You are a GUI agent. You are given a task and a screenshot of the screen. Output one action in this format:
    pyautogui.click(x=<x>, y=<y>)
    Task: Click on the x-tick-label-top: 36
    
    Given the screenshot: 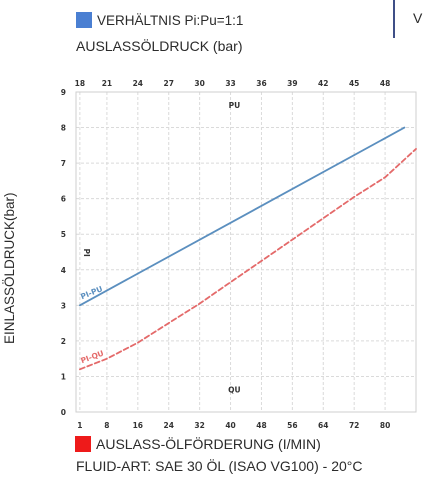 What is the action you would take?
    pyautogui.click(x=261, y=83)
    